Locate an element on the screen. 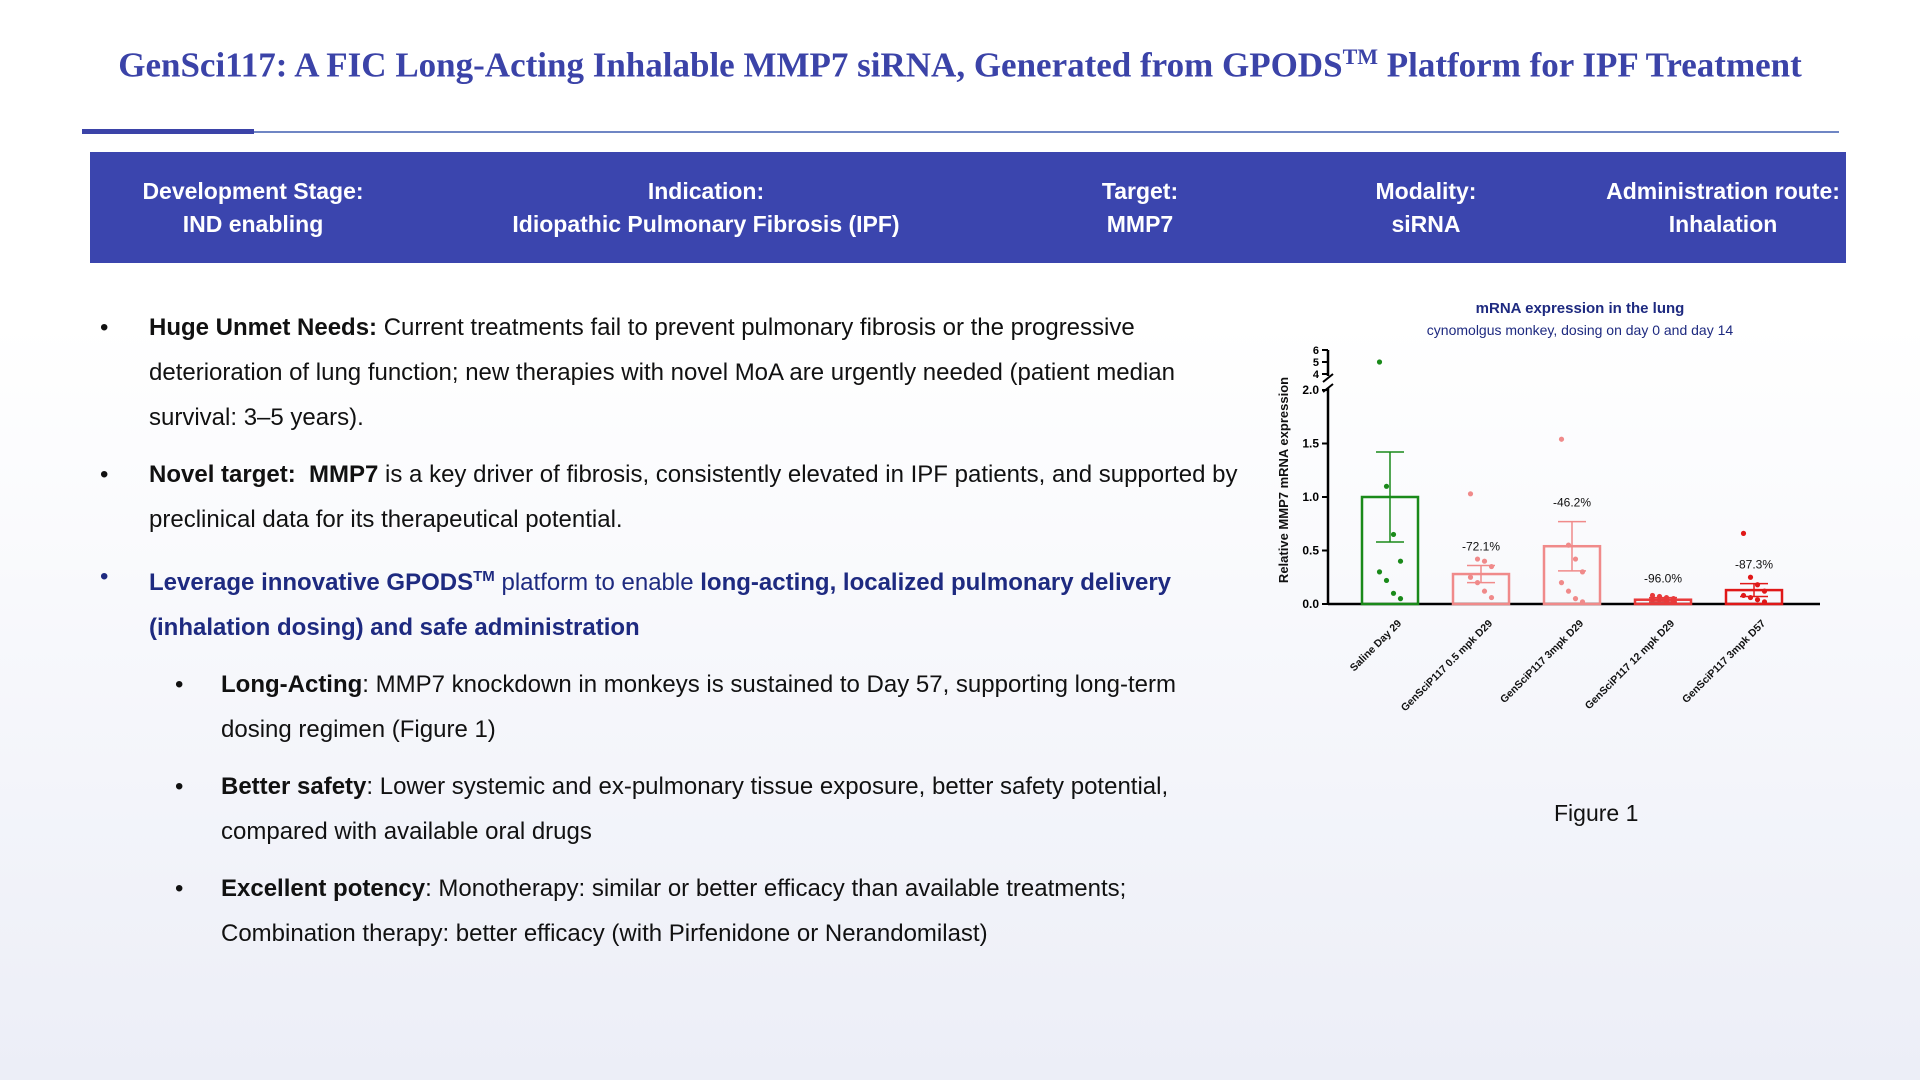 The image size is (1920, 1080). banner-administration-route: Administration route: Inhalation is located at coordinates (1723, 207).